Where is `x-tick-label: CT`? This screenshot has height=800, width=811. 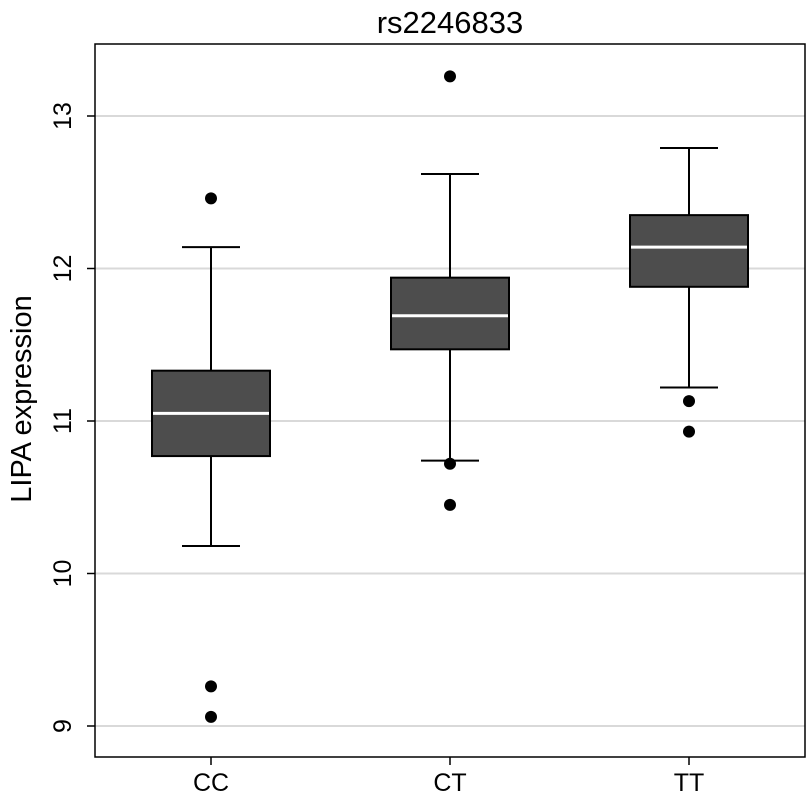 x-tick-label: CT is located at coordinates (449, 783).